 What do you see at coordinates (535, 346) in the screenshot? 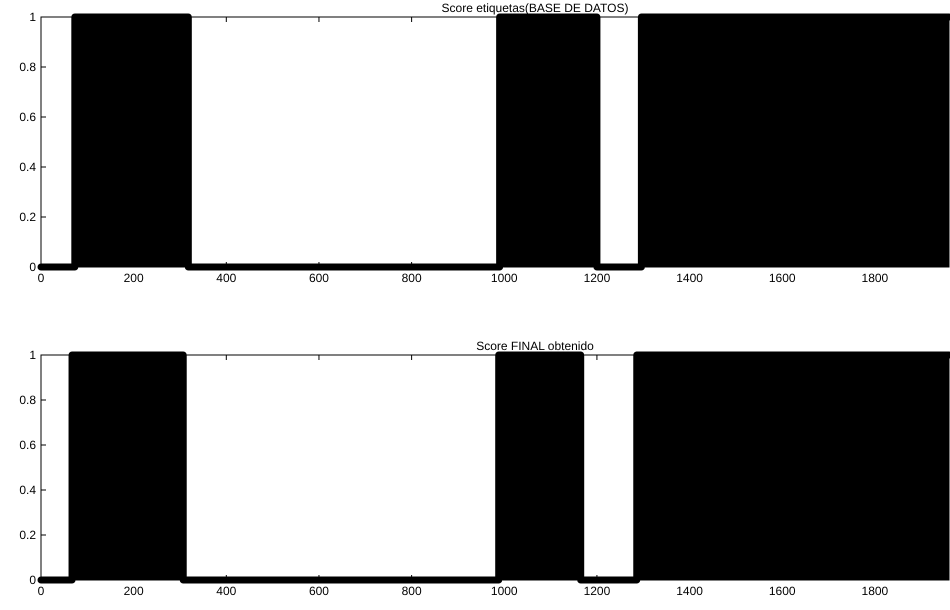
I see `chart-title: Score FINAL obtenido` at bounding box center [535, 346].